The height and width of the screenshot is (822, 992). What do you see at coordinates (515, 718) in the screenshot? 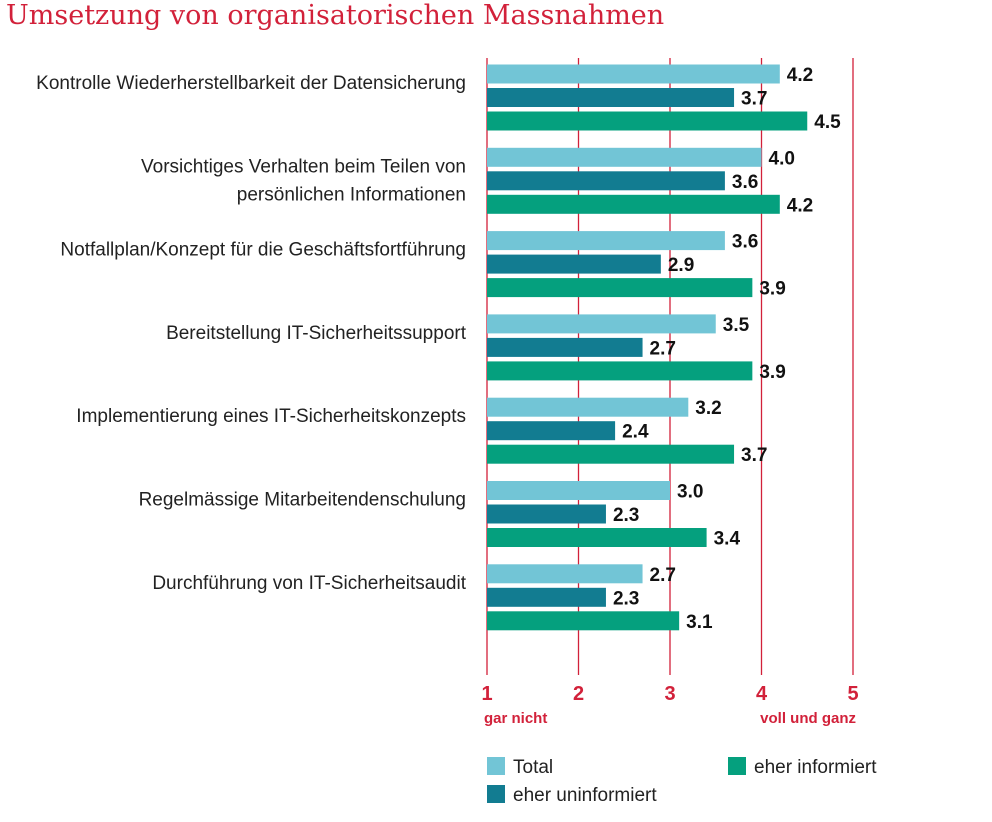
I see `x-tick-sublabel: gar nicht` at bounding box center [515, 718].